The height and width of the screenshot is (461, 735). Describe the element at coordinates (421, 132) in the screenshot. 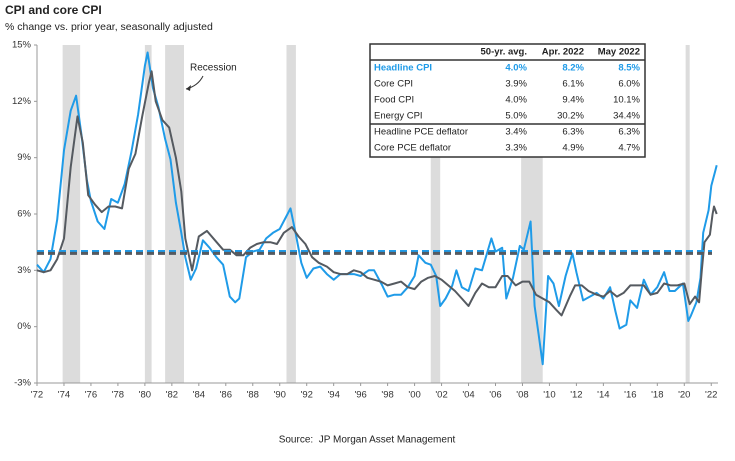

I see `table-row-label: Headline PCE deflator` at that location.